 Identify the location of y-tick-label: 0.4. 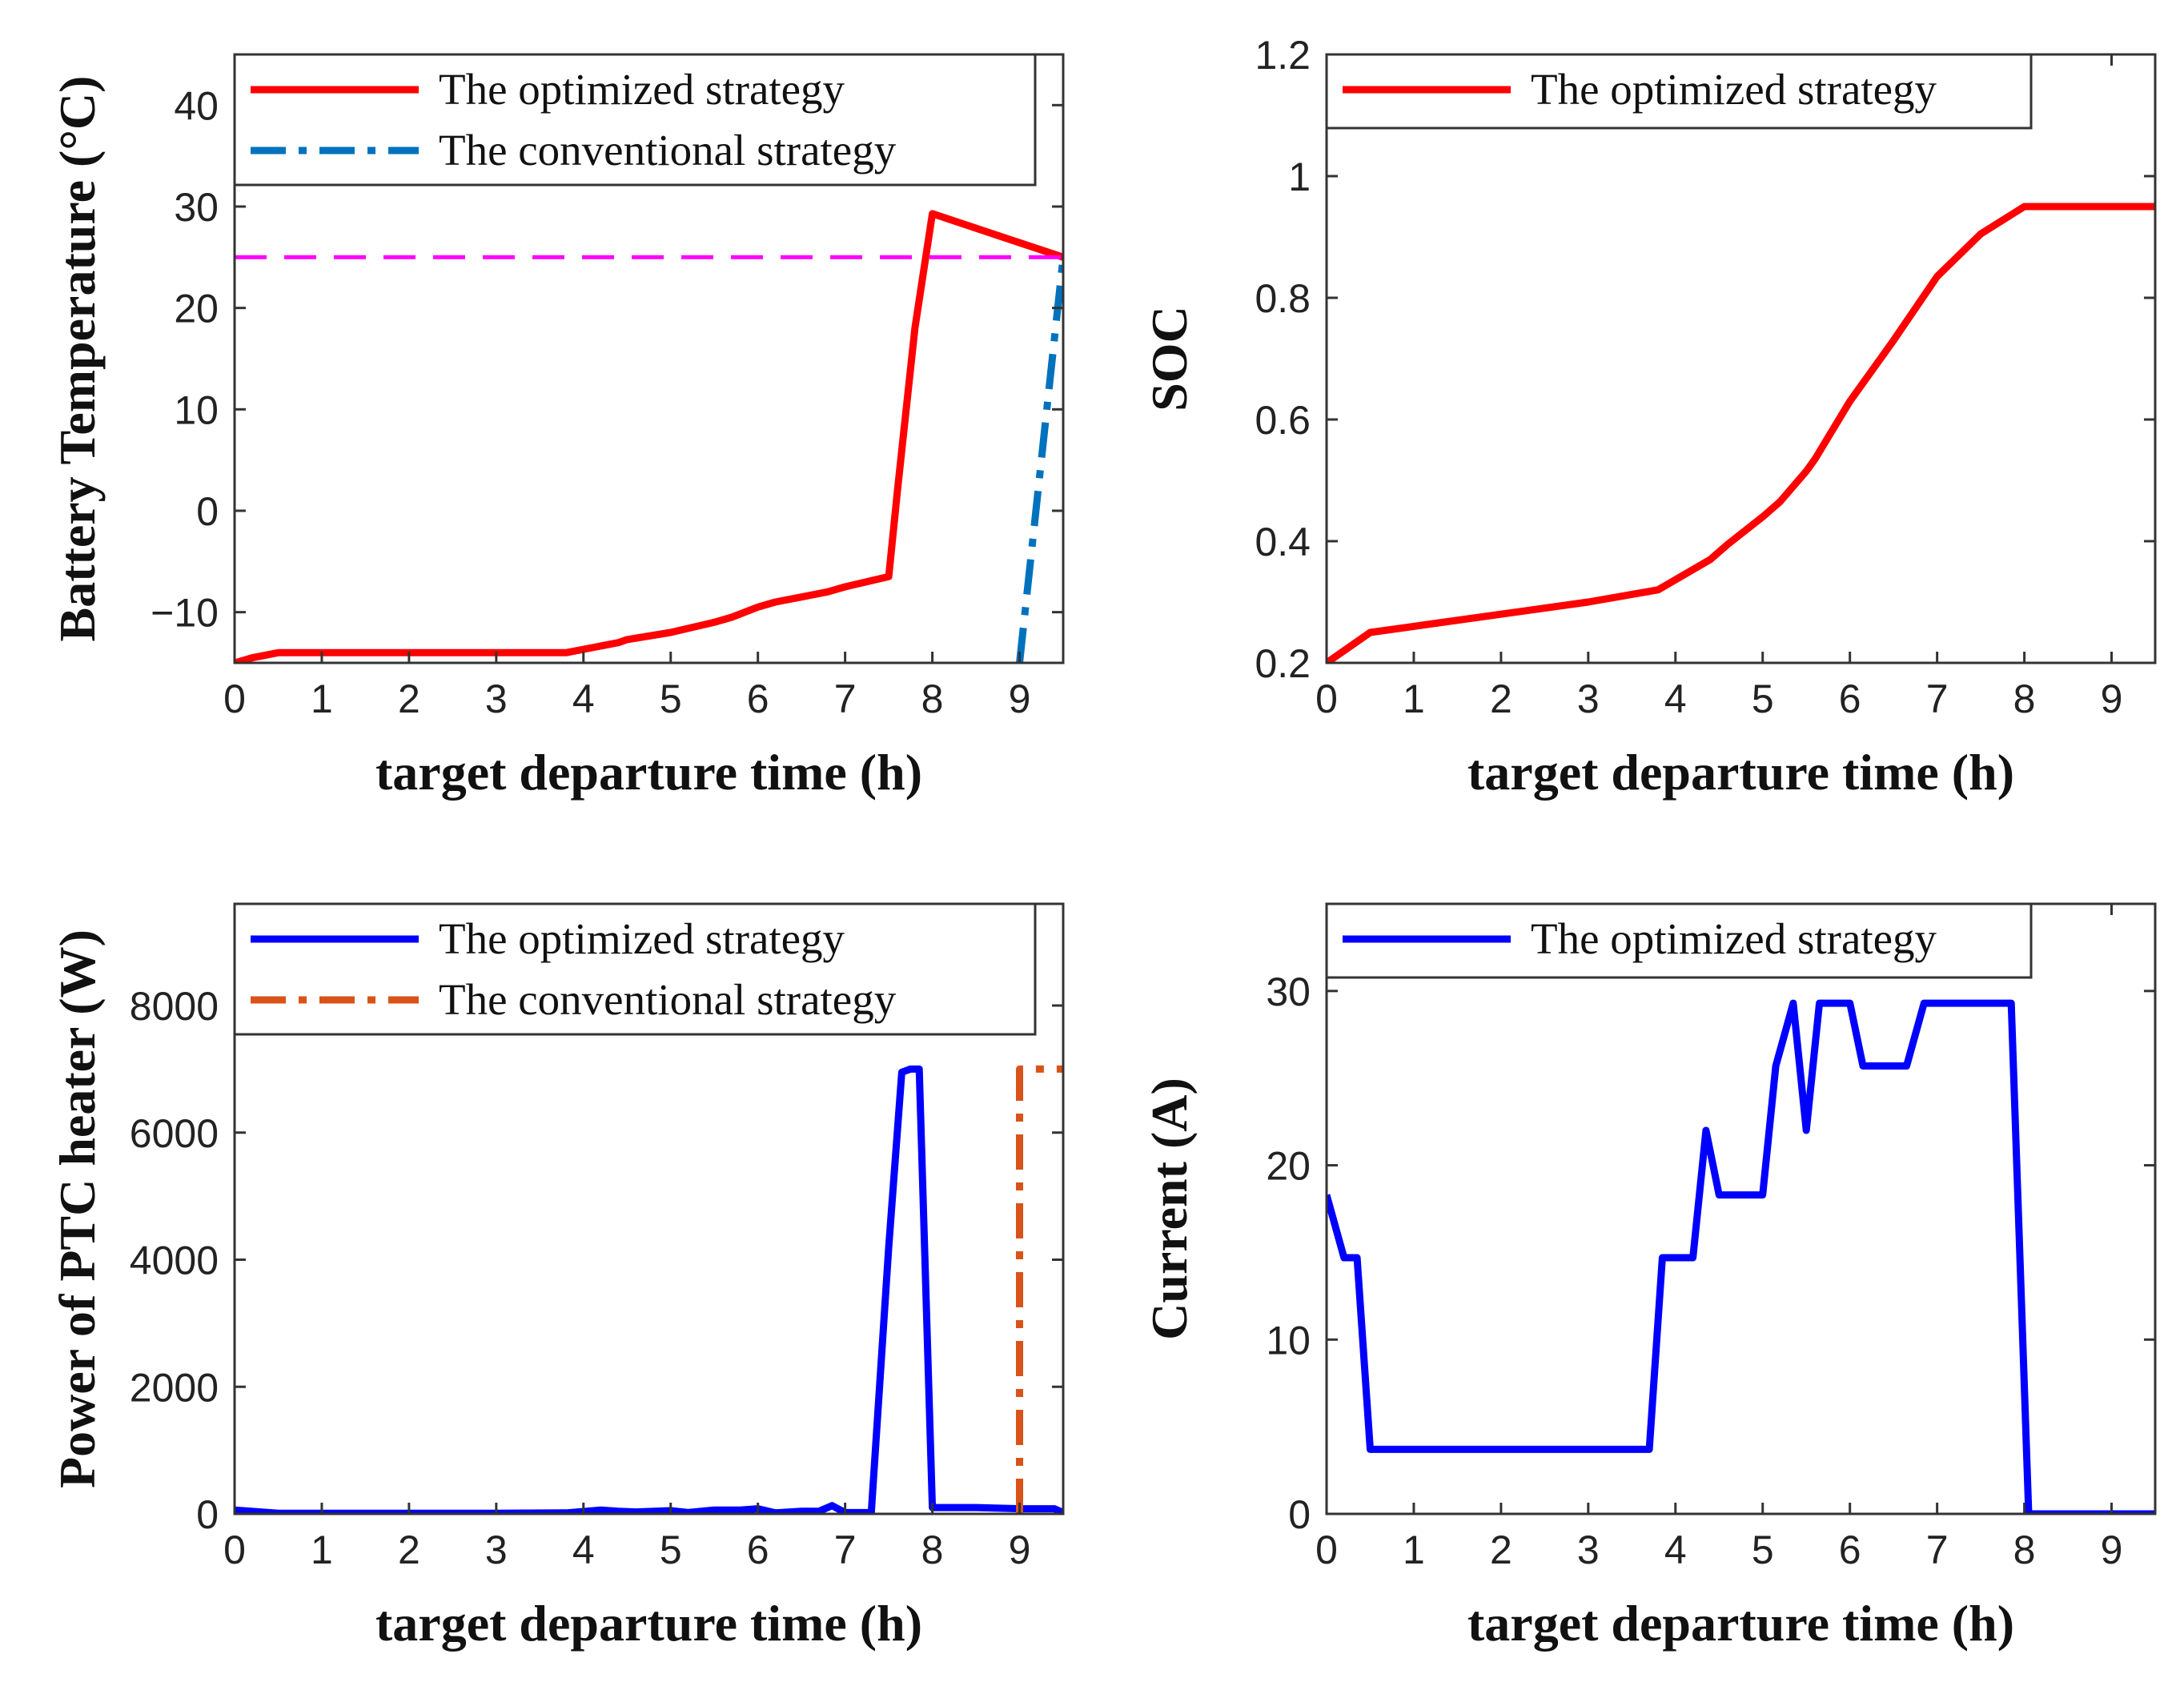
(1283, 542).